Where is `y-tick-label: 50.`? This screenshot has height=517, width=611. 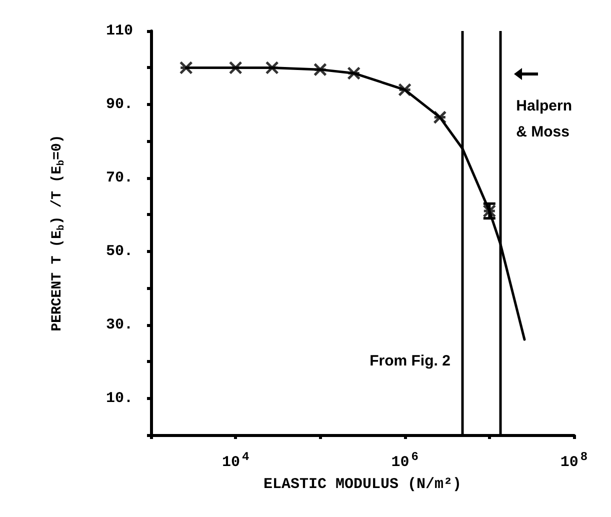
y-tick-label: 50. is located at coordinates (119, 251).